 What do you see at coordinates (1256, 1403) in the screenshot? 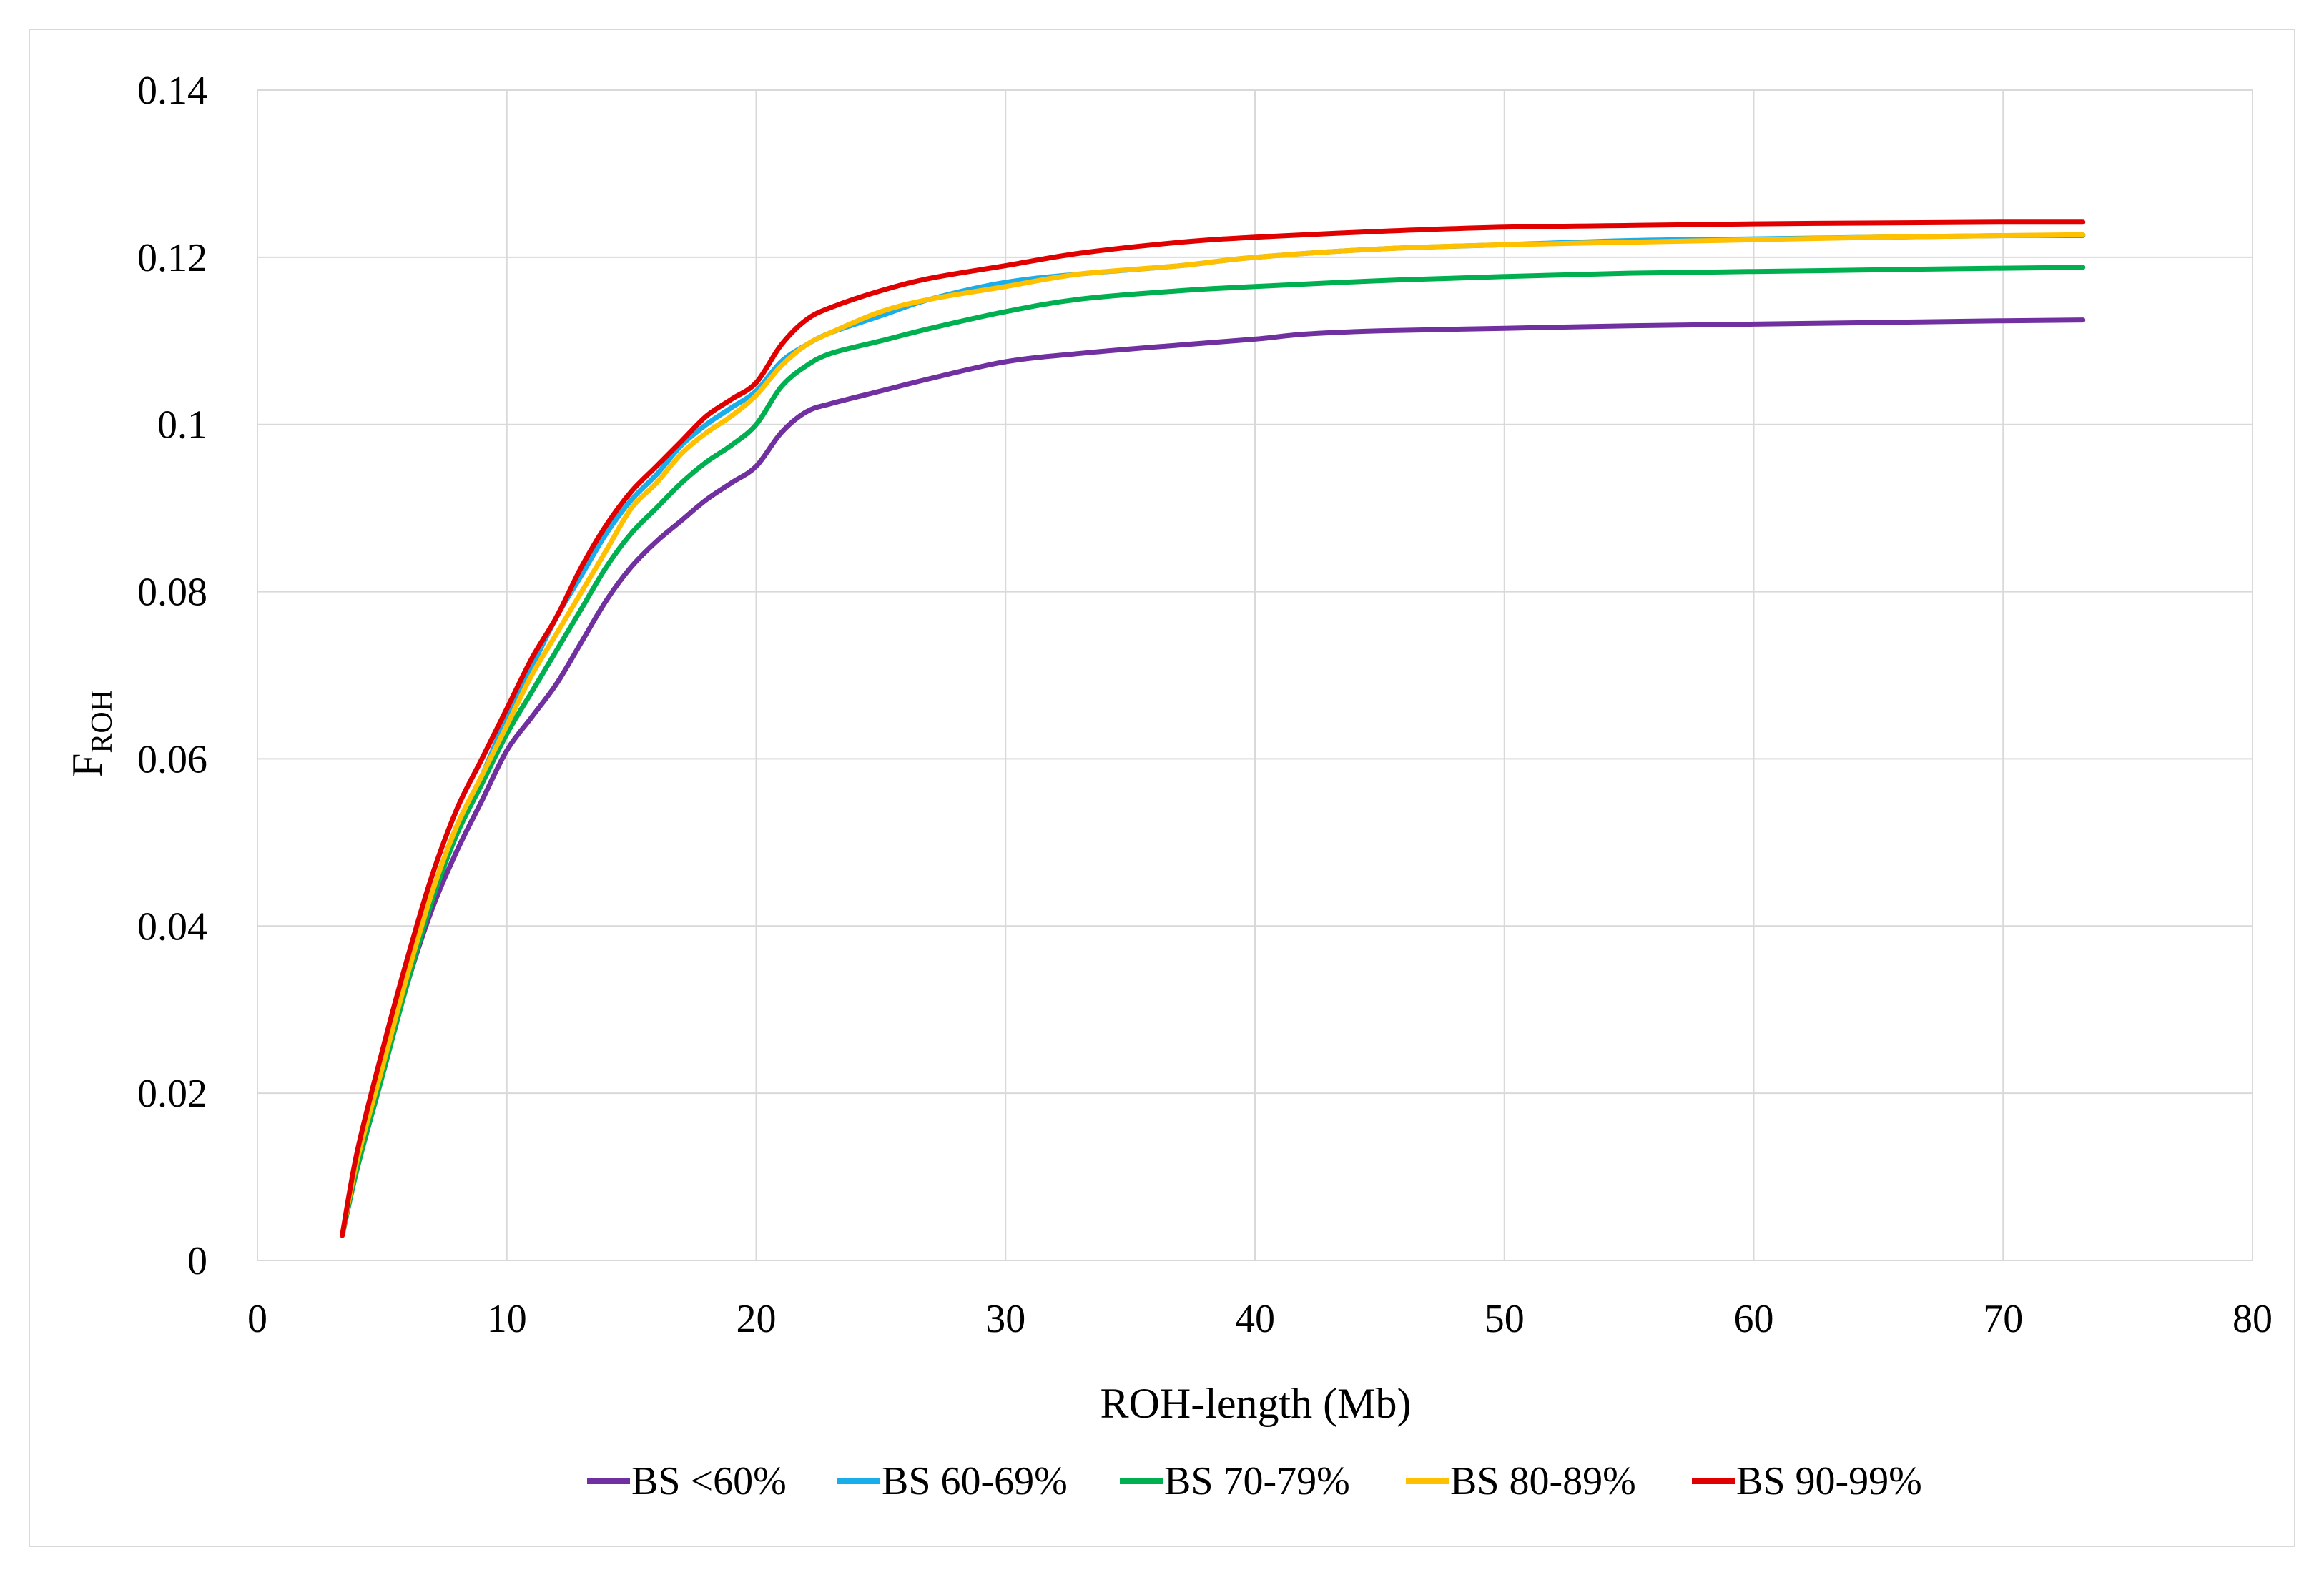
I see `x-axis-label: ROH-length (Mb)` at bounding box center [1256, 1403].